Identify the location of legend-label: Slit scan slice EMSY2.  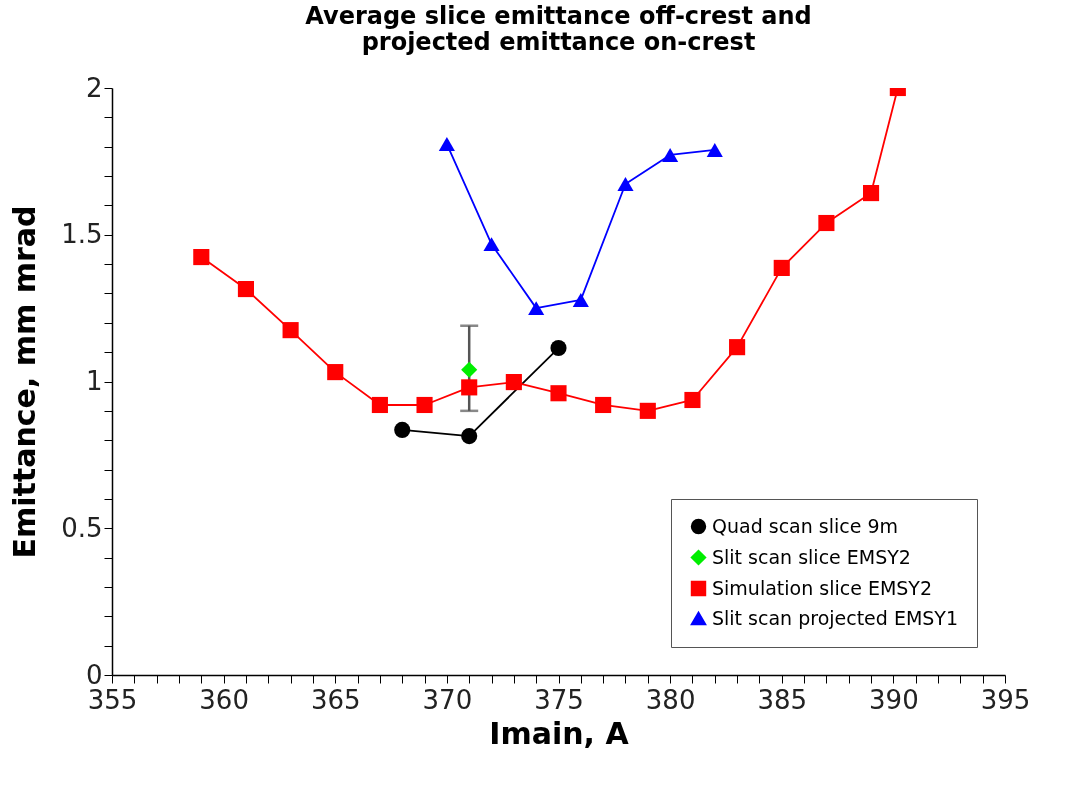
(811, 556).